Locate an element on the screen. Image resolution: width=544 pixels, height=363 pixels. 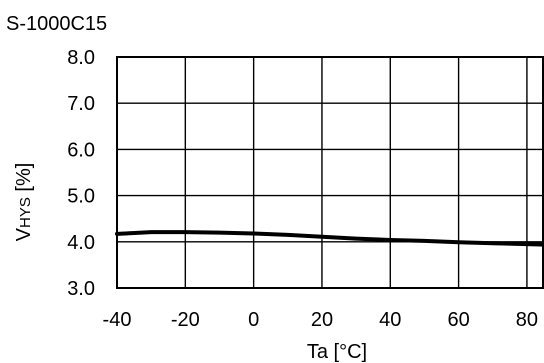
x-tick-label: 60 is located at coordinates (458, 320).